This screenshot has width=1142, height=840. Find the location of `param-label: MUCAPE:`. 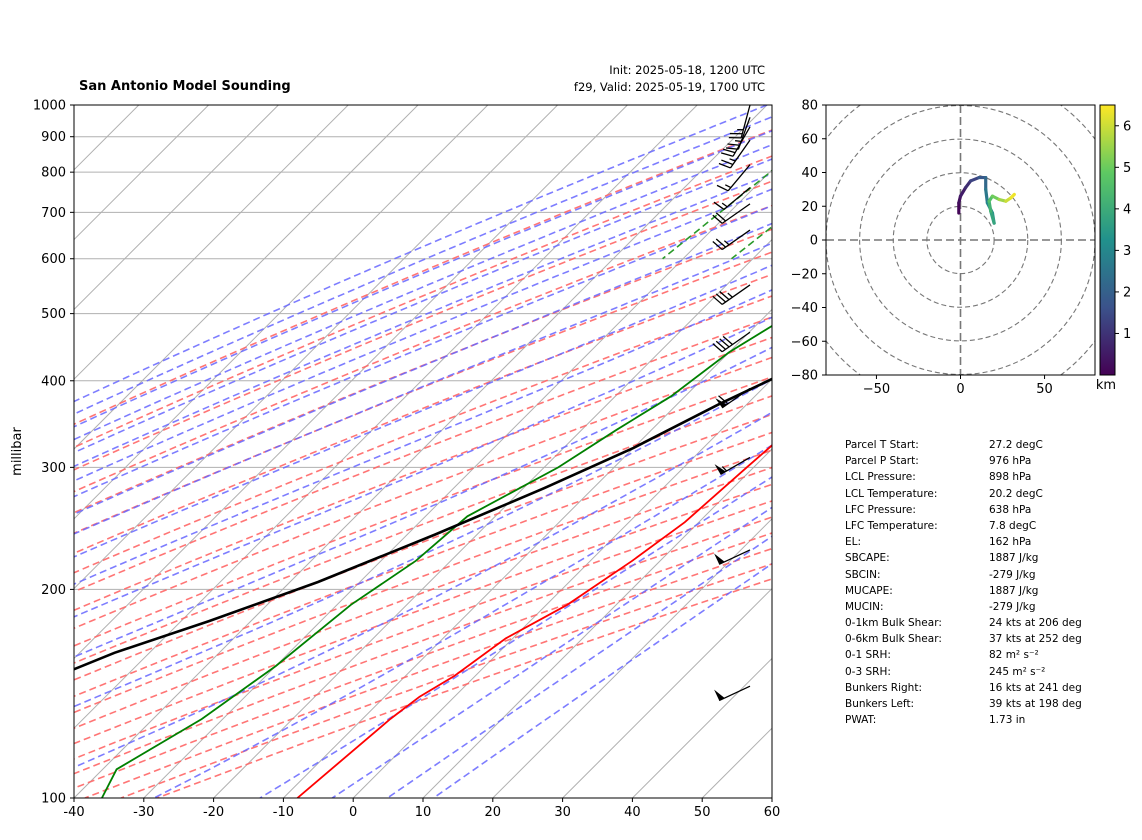

param-label: MUCAPE: is located at coordinates (869, 590).